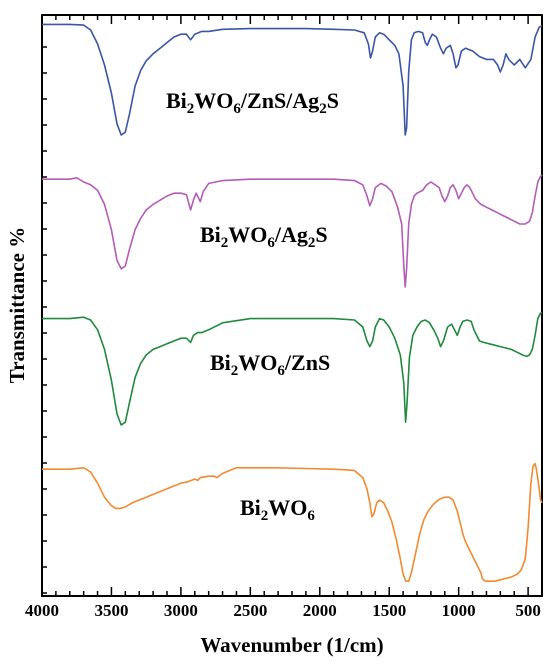  Describe the element at coordinates (459, 610) in the screenshot. I see `x-tick-label: 1000` at that location.